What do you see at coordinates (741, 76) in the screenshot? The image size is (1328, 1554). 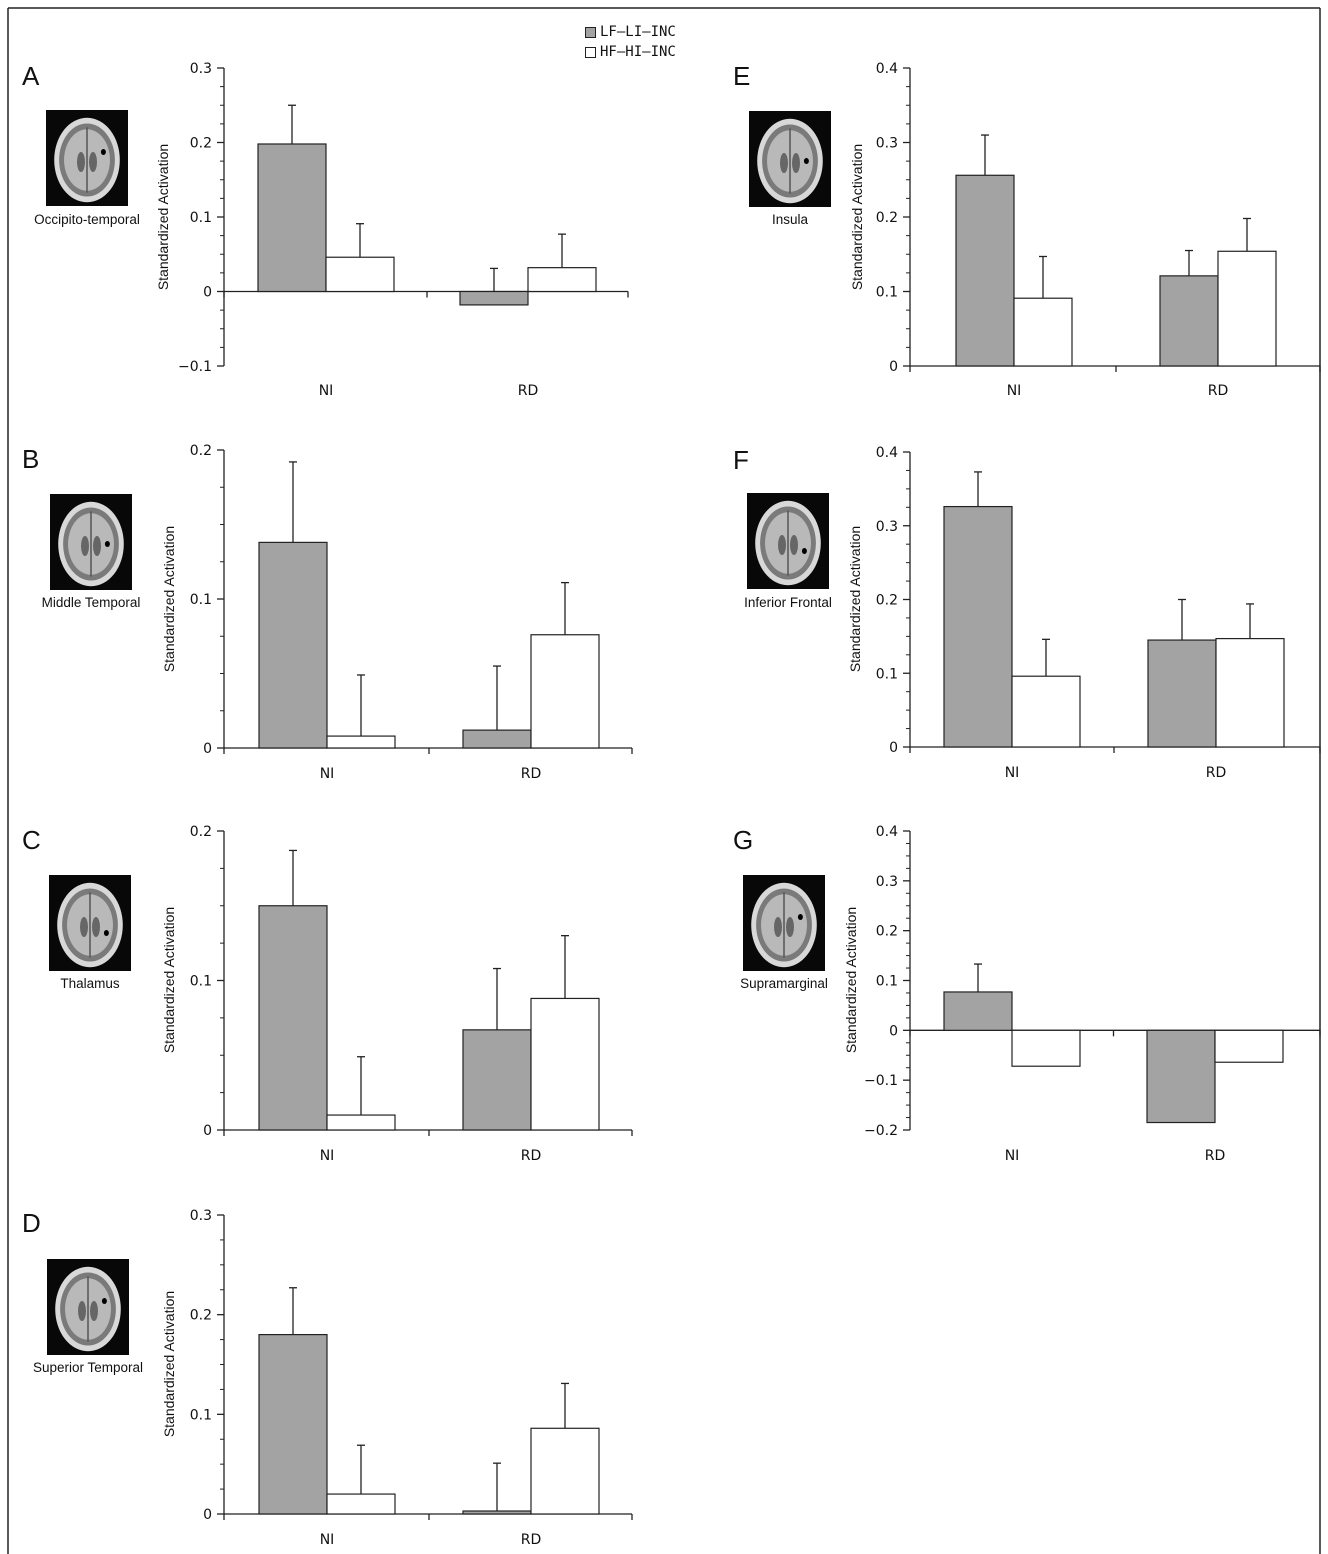 I see `panel-letter: E` at bounding box center [741, 76].